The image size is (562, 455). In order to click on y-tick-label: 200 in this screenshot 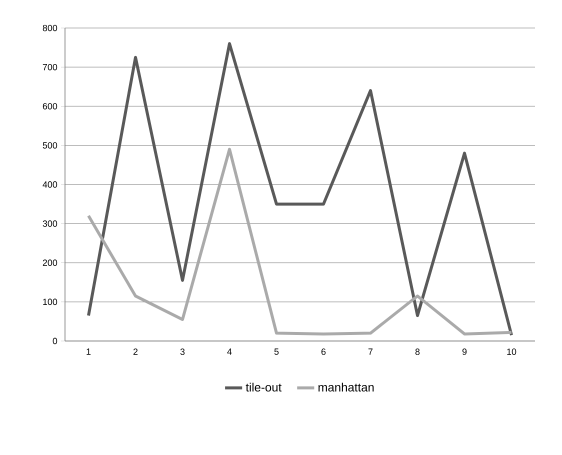, I will do `click(50, 263)`.